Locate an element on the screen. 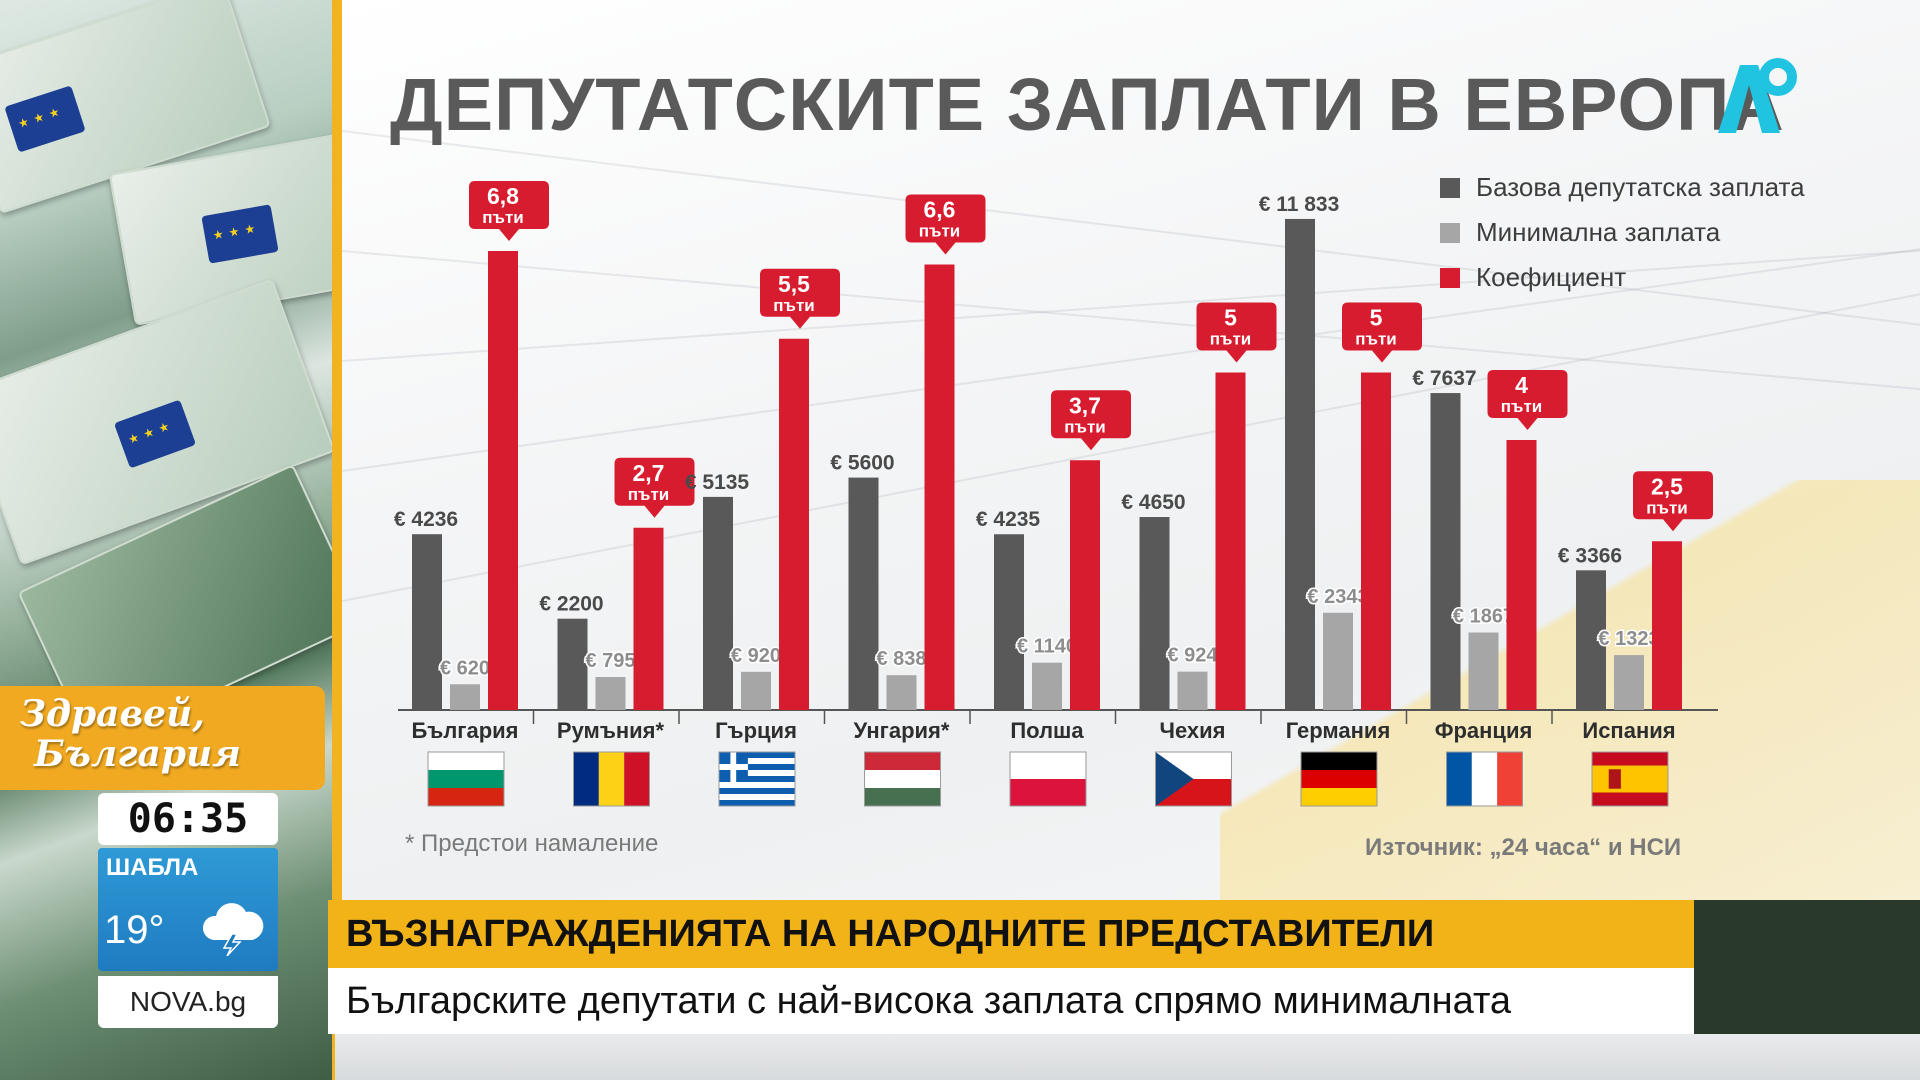 This screenshot has height=1080, width=1920. site-url: NOVA.bg is located at coordinates (188, 1001).